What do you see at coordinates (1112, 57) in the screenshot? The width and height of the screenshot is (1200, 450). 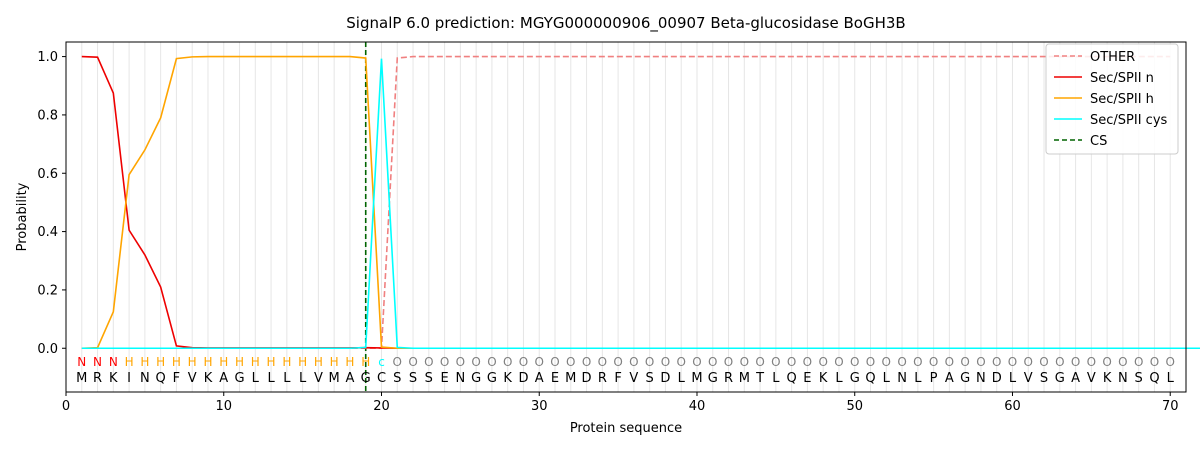 I see `legend-label: OTHER` at bounding box center [1112, 57].